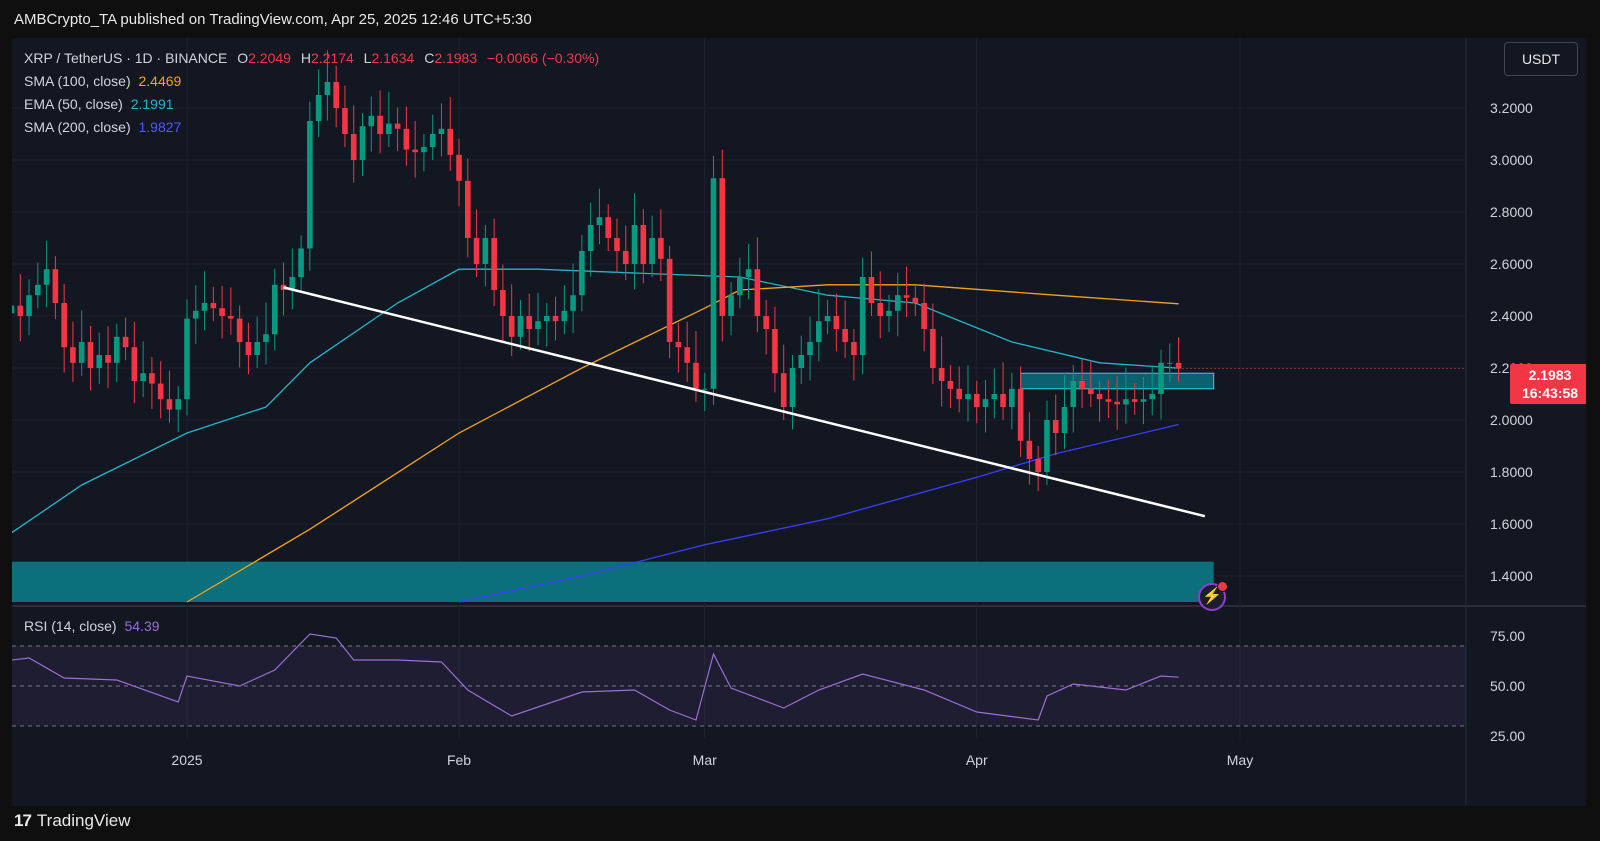 Image resolution: width=1600 pixels, height=841 pixels. I want to click on indicator-label: EMA (50, close), so click(73, 104).